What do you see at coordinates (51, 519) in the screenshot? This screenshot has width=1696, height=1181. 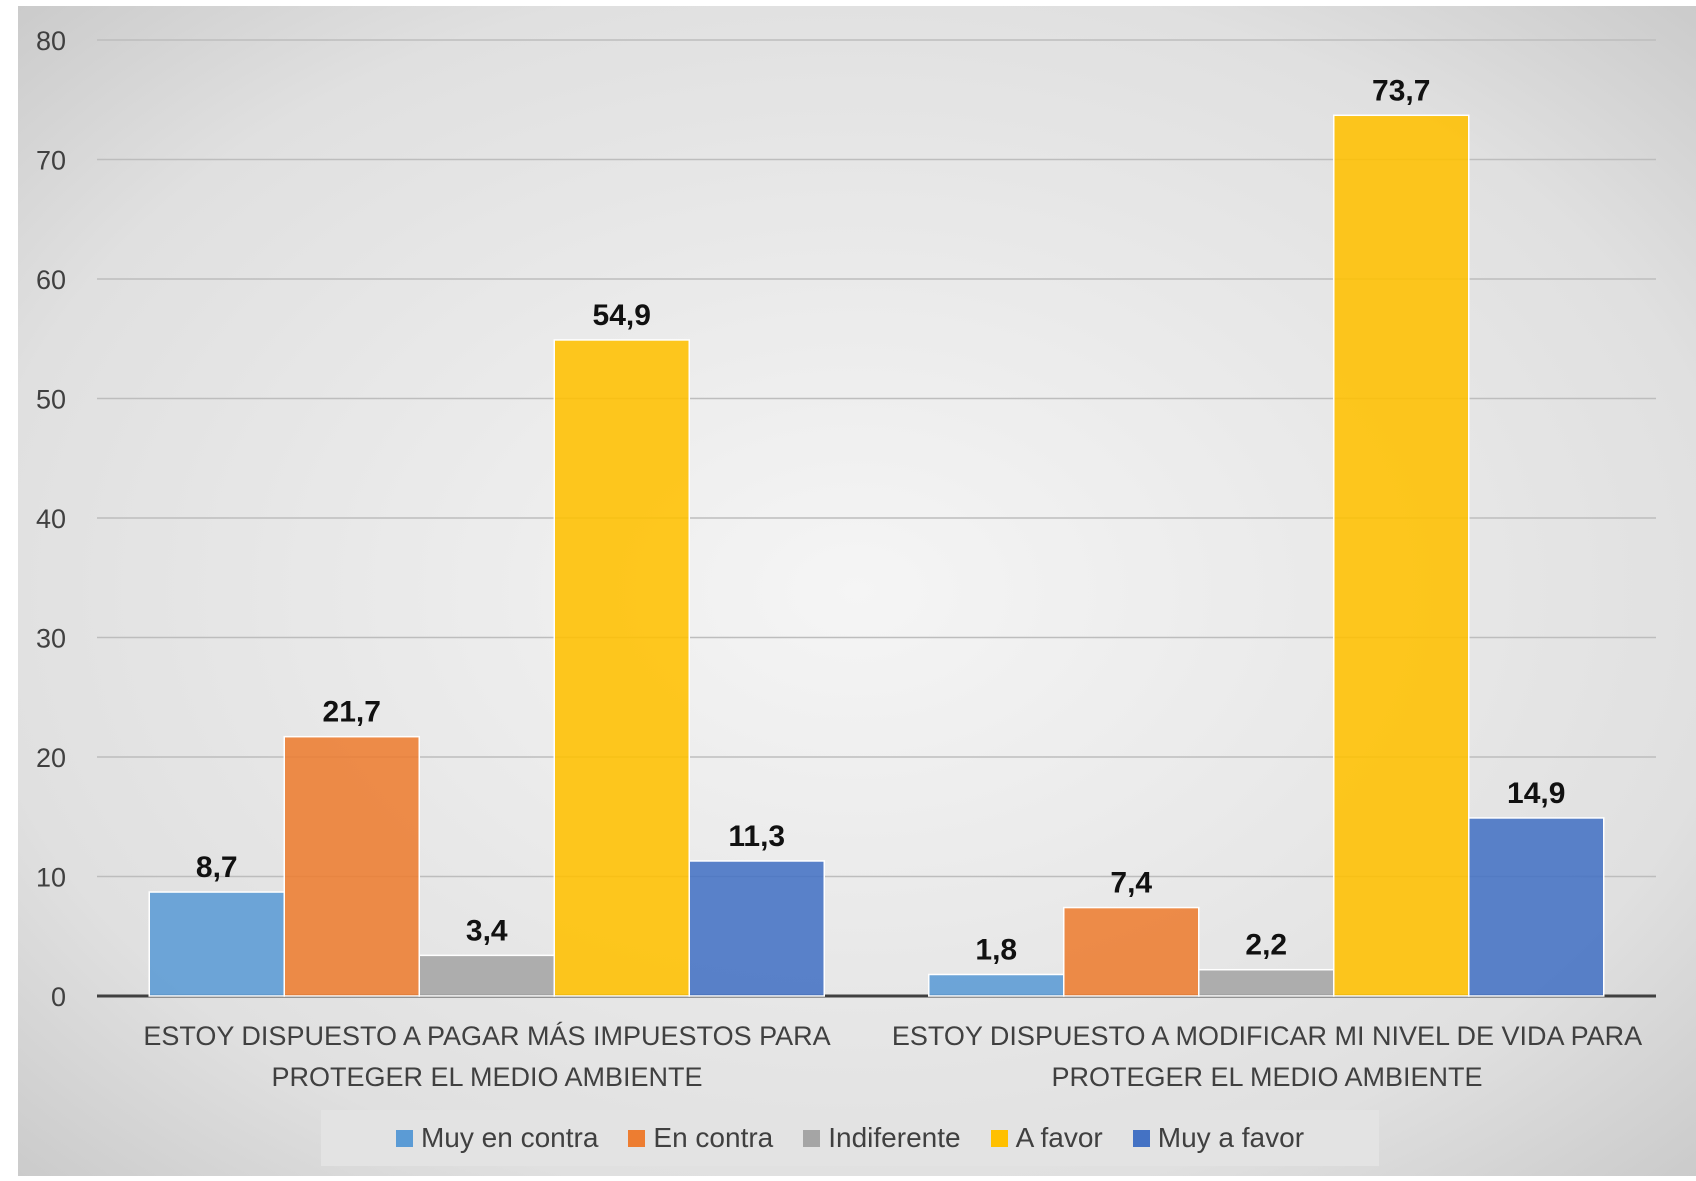 I see `y-tick-label-40: 40` at bounding box center [51, 519].